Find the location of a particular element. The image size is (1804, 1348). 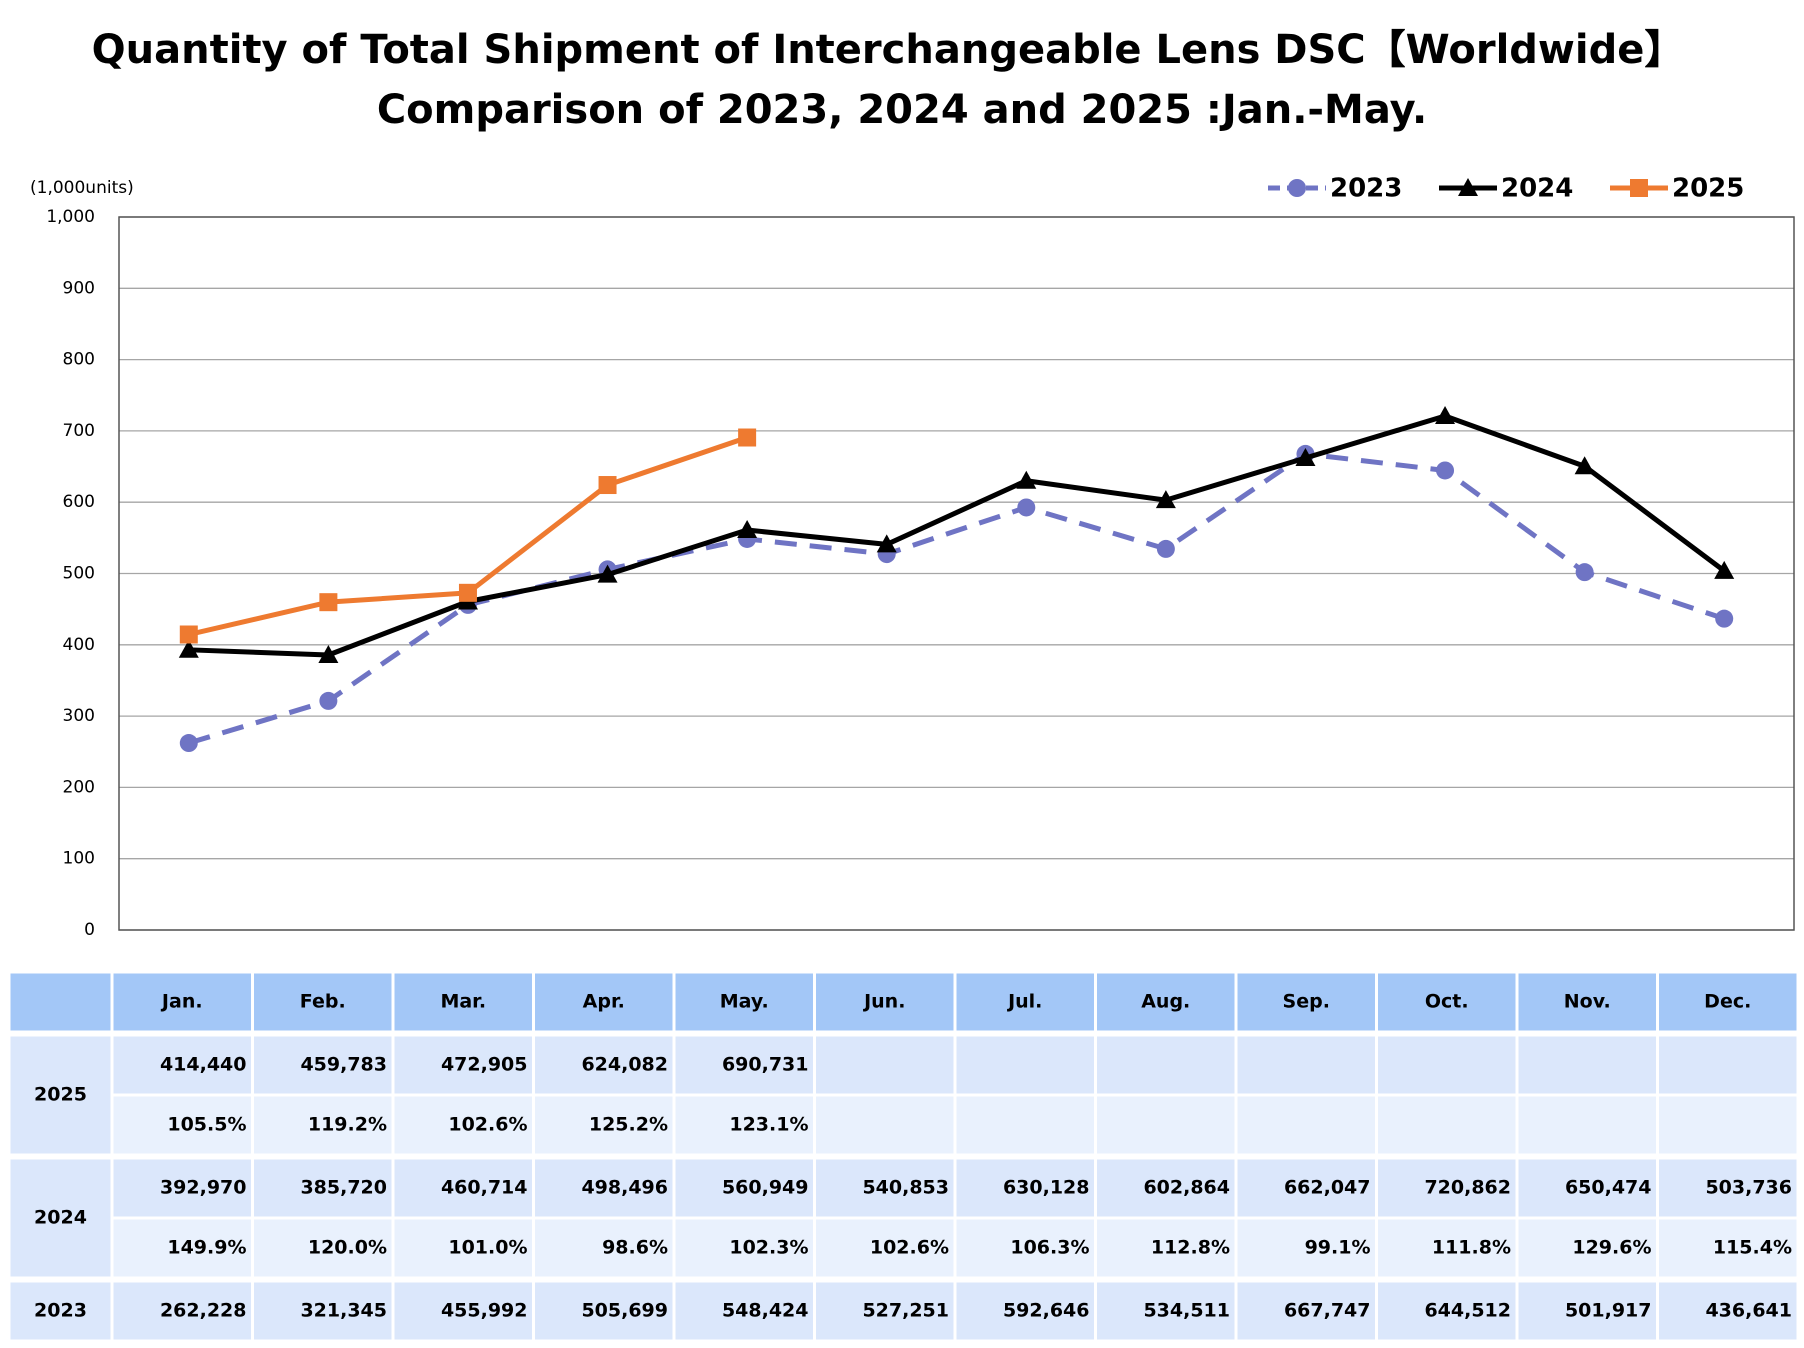

table-value: 111.8% is located at coordinates (1471, 1248).